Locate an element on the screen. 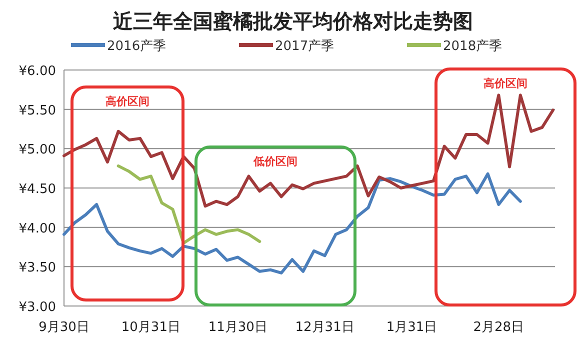 The height and width of the screenshot is (349, 586). y-tick-label: ¥4.50 is located at coordinates (37, 189).